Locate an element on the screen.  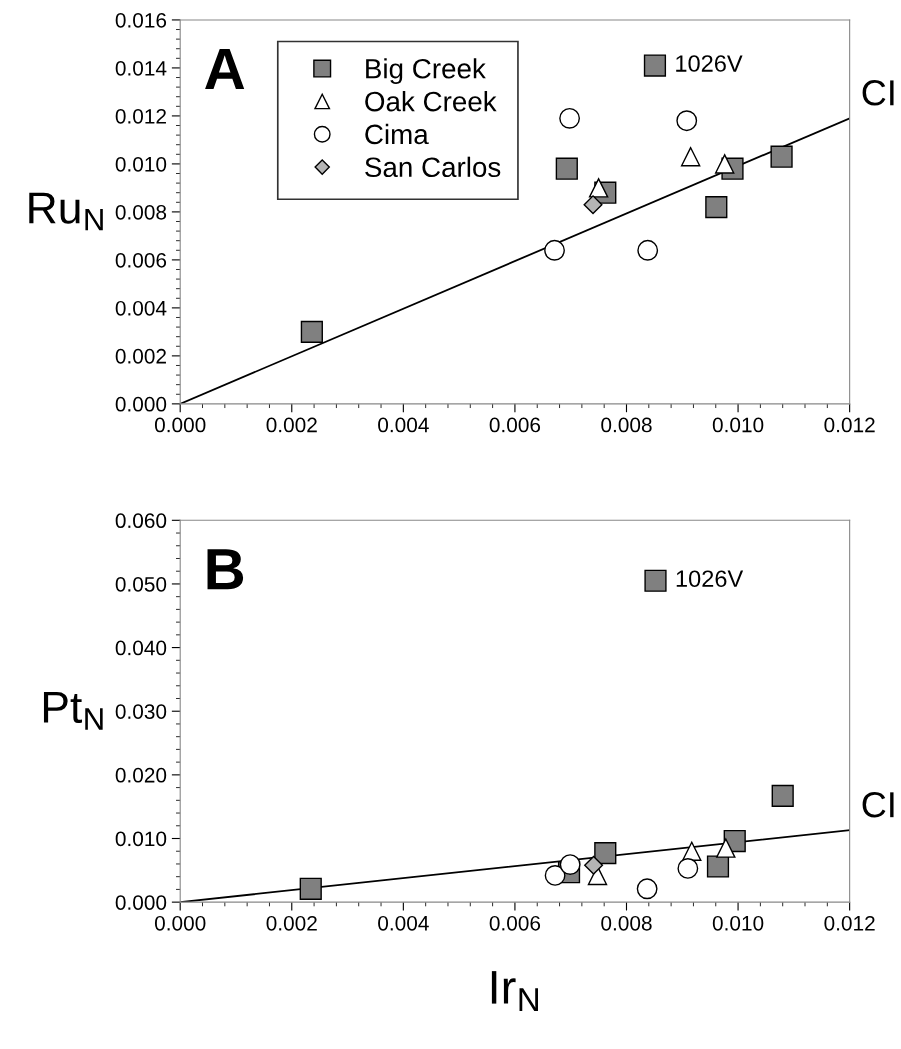
y-axis-title: Ru$_{N}$ is located at coordinates (66, 211).